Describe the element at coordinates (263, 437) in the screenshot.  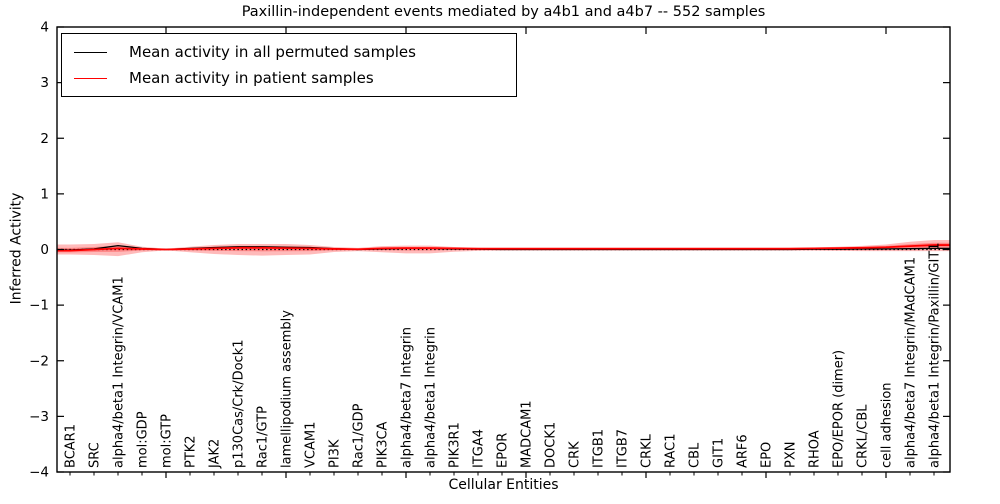
I see `x-category-label: Rac1/GTP` at that location.